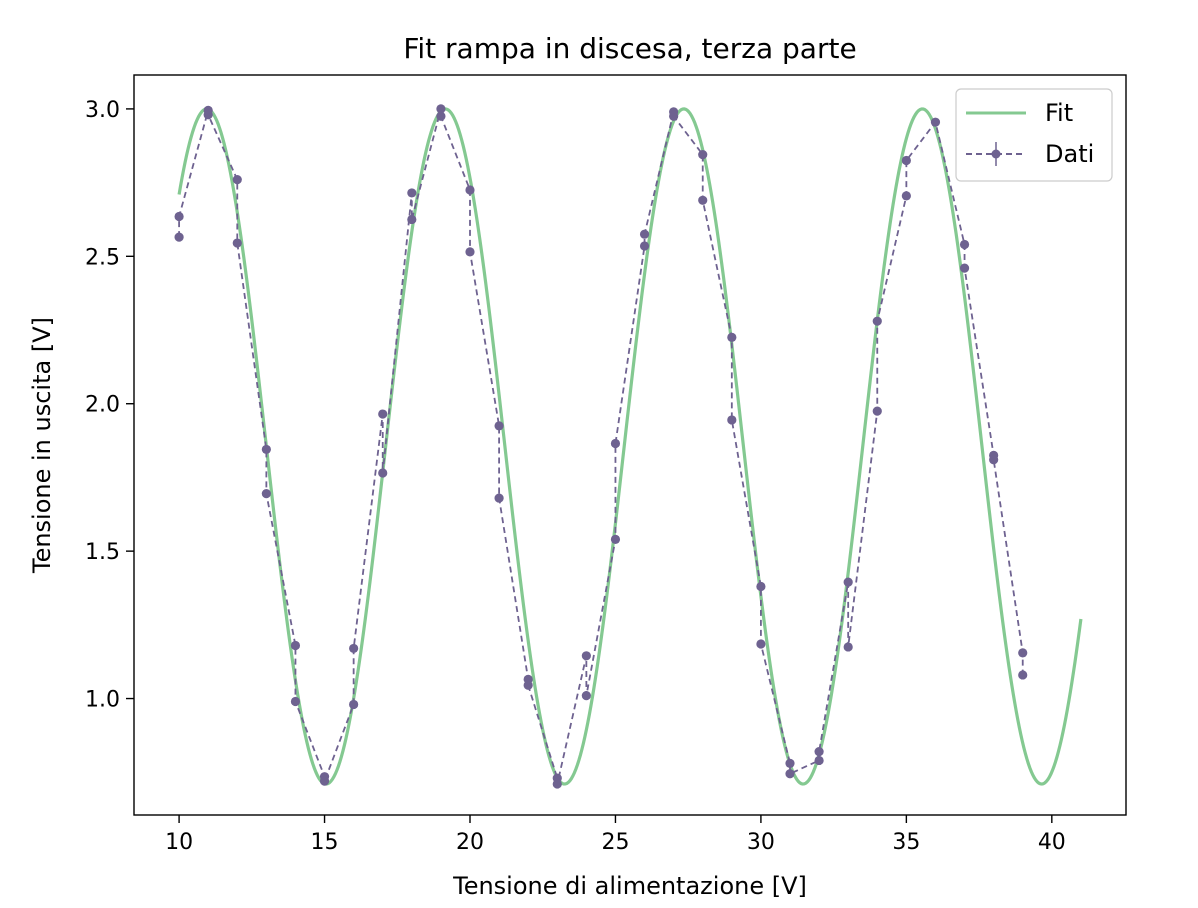 This screenshot has height=908, width=1198. What do you see at coordinates (615, 842) in the screenshot?
I see `x-tick-label: 25` at bounding box center [615, 842].